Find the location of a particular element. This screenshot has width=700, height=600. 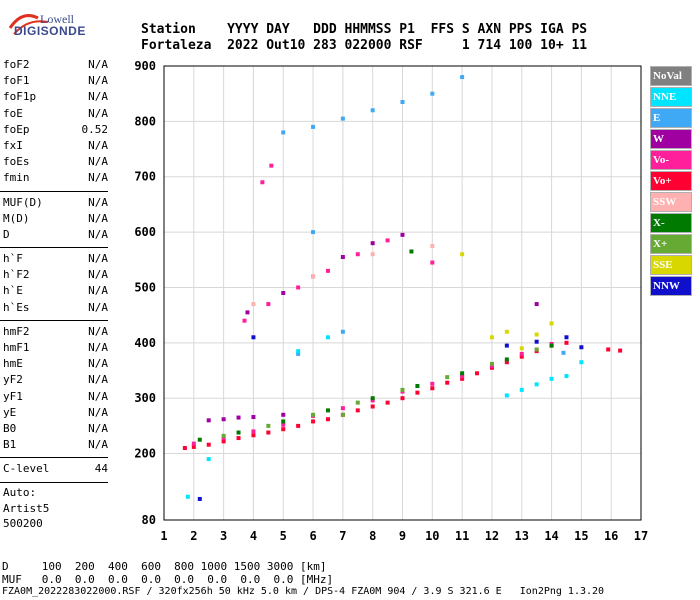

legend-item: W is located at coordinates (671, 139).